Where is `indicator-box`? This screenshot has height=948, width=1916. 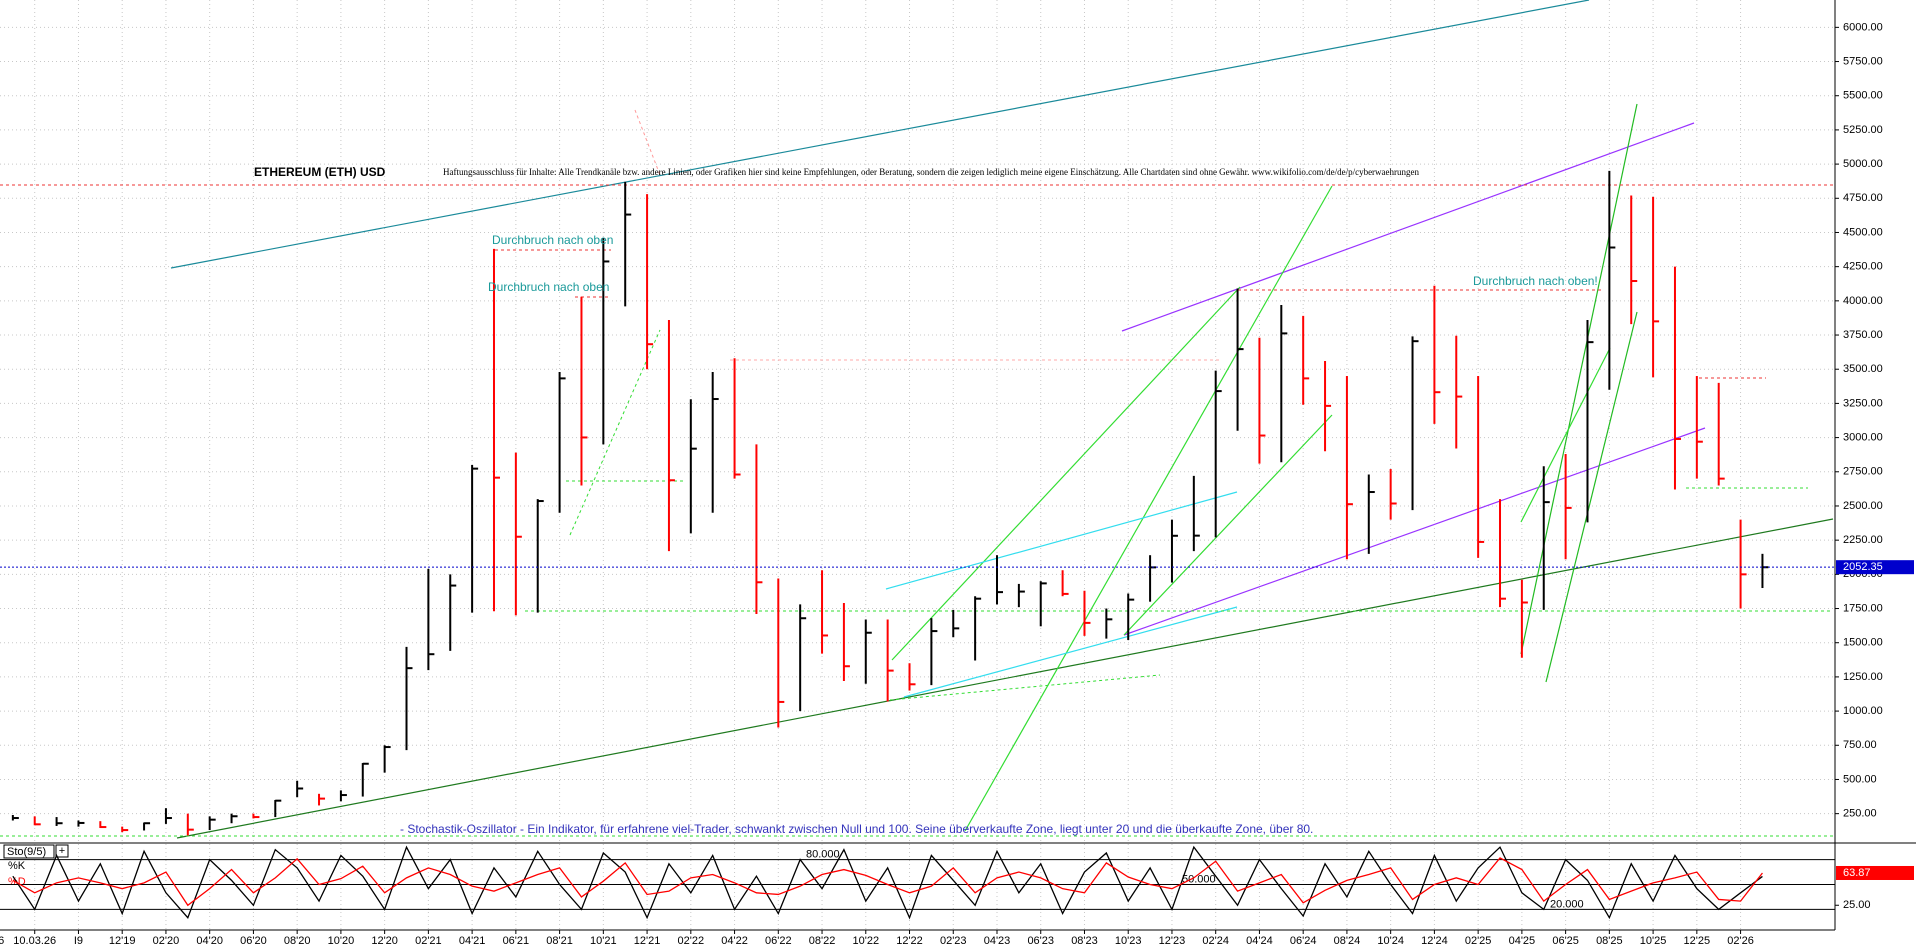 indicator-box is located at coordinates (29, 851).